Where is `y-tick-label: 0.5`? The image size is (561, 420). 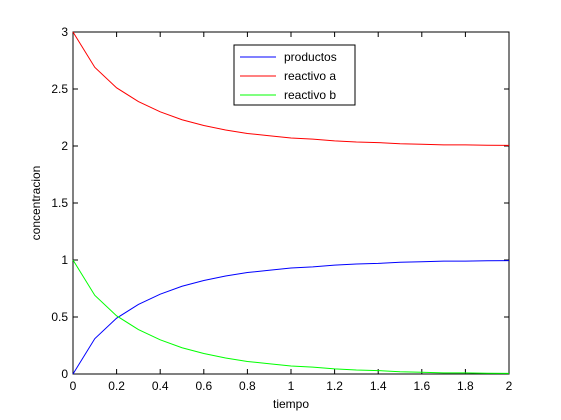 y-tick-label: 0.5 is located at coordinates (59, 317).